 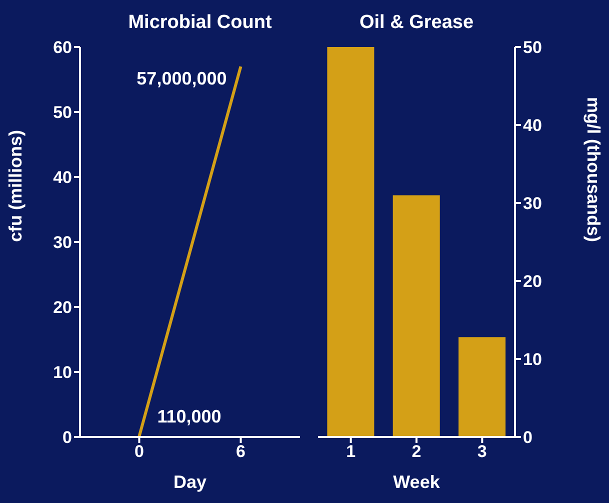 What do you see at coordinates (417, 452) in the screenshot?
I see `x-tick-label: 2` at bounding box center [417, 452].